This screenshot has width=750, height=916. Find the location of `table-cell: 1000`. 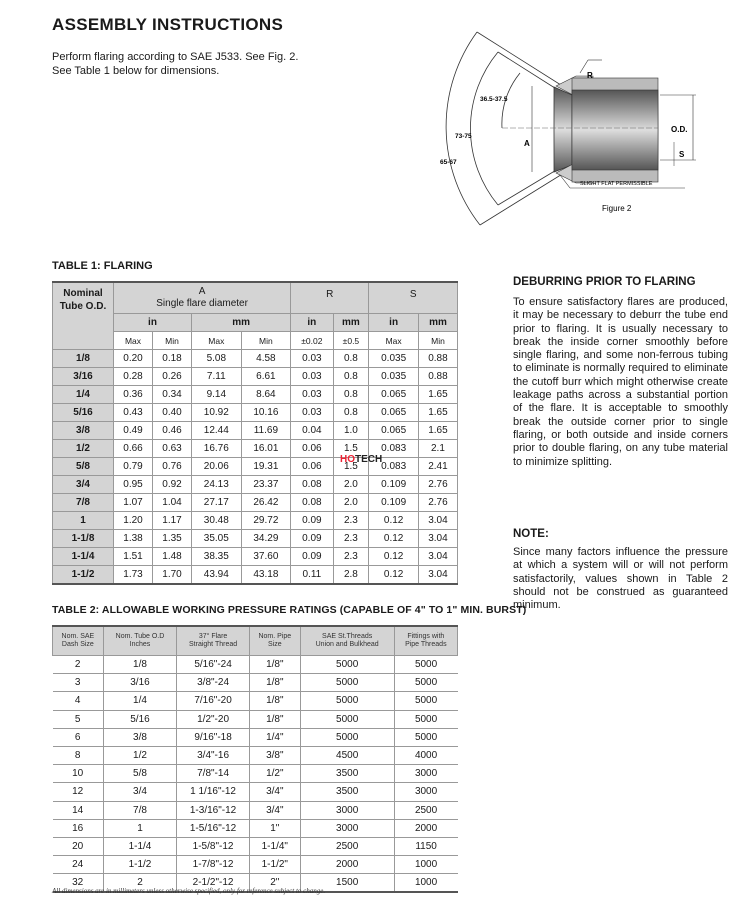

table-cell: 1000 is located at coordinates (425, 865).